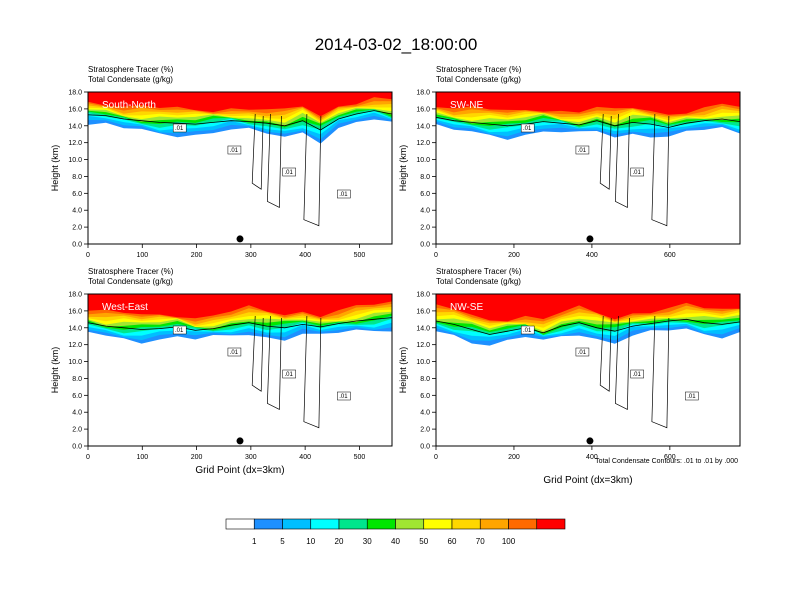 The height and width of the screenshot is (612, 792). I want to click on condensate-contour-top, so click(240, 120).